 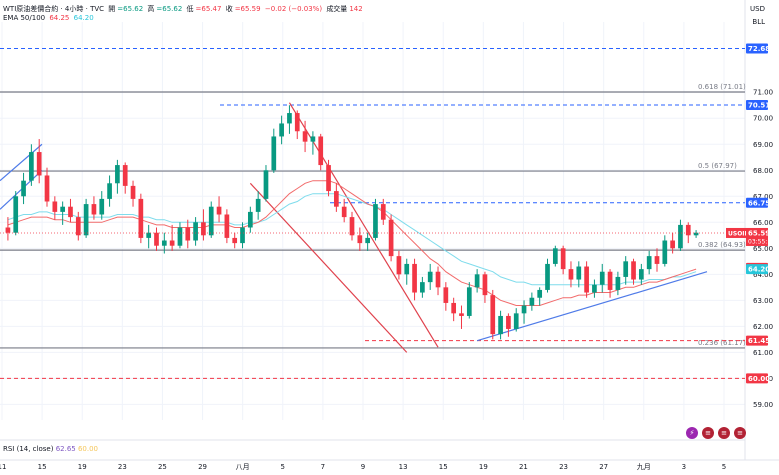 I want to click on y-tick-label: 59.00, so click(x=763, y=405).